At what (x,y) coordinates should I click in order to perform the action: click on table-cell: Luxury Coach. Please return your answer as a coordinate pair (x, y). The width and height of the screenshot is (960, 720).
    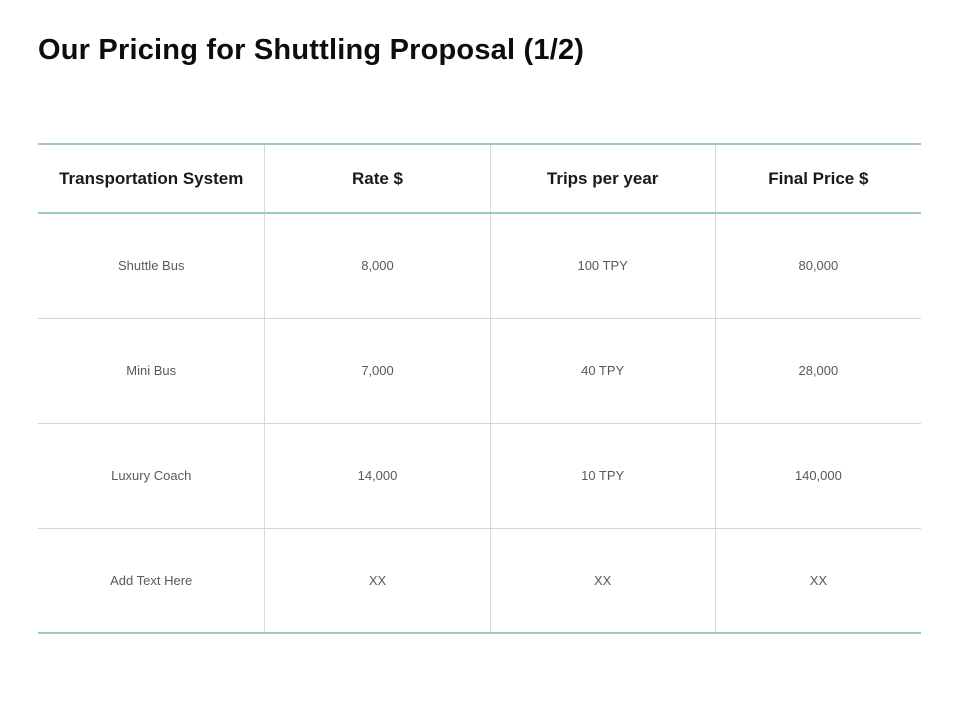
    Looking at the image, I should click on (152, 476).